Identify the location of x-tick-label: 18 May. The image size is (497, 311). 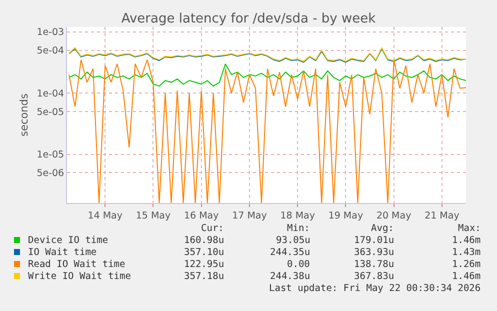
(298, 216).